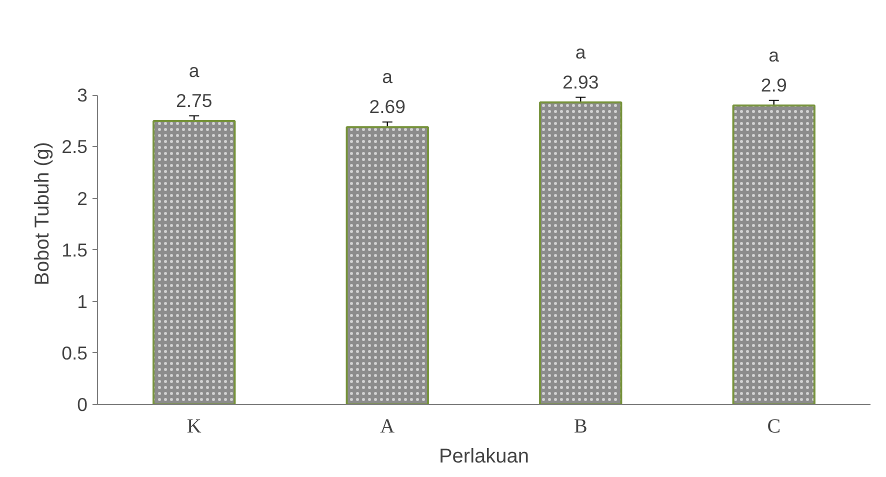  Describe the element at coordinates (581, 427) in the screenshot. I see `x-tick-label: B` at that location.